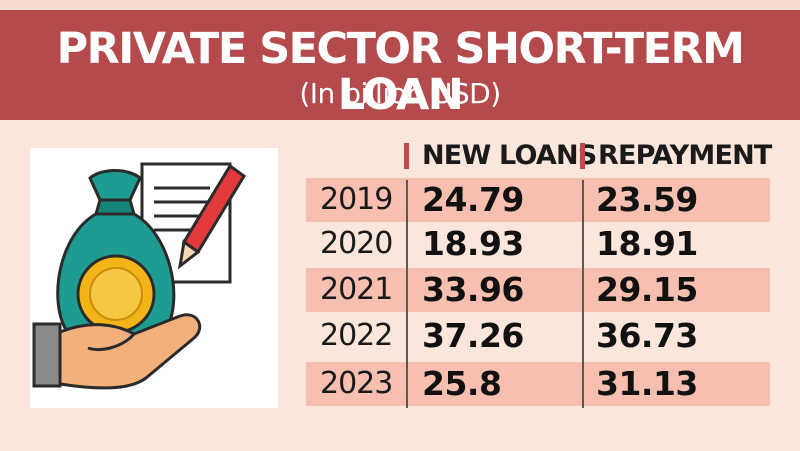 Image resolution: width=800 pixels, height=451 pixels. Describe the element at coordinates (462, 383) in the screenshot. I see `row-new-loans-value: 25.8` at that location.